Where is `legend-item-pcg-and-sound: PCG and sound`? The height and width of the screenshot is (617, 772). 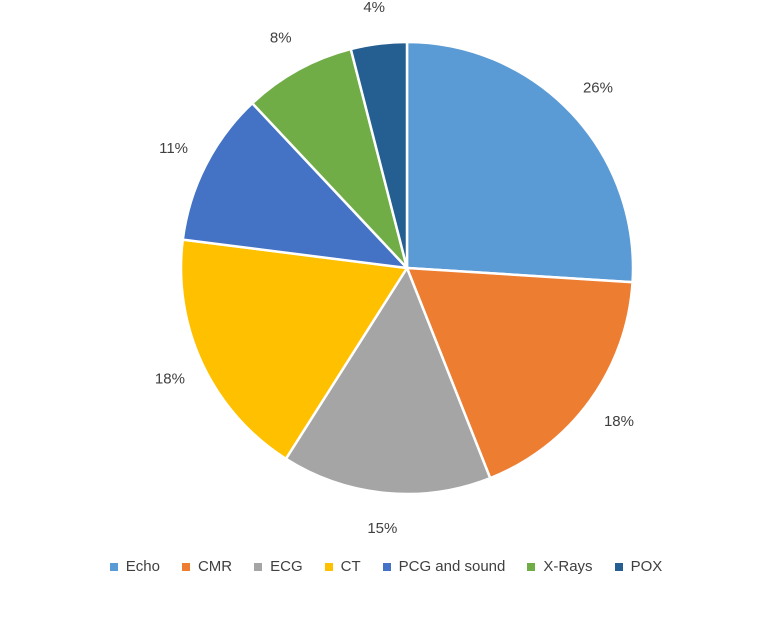 legend-item-pcg-and-sound: PCG and sound is located at coordinates (444, 566).